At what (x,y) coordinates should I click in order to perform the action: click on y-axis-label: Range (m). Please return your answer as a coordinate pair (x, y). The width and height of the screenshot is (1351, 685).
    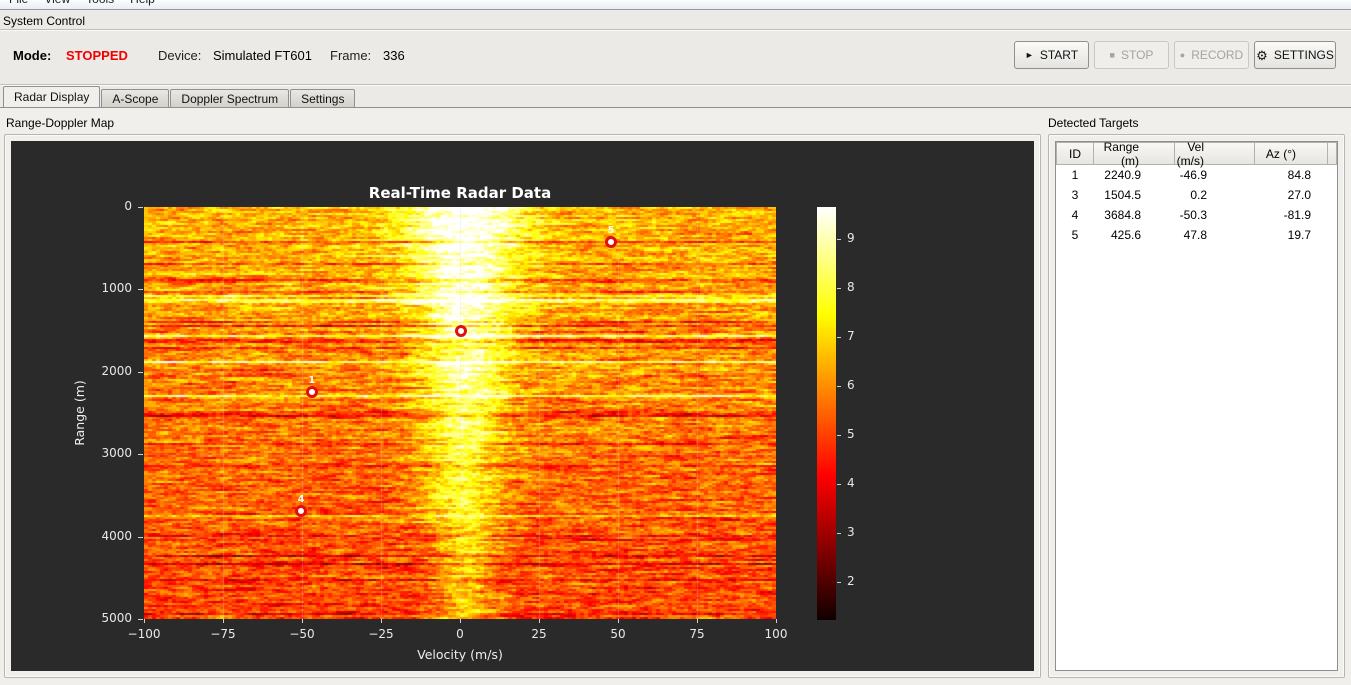
    Looking at the image, I should click on (79, 413).